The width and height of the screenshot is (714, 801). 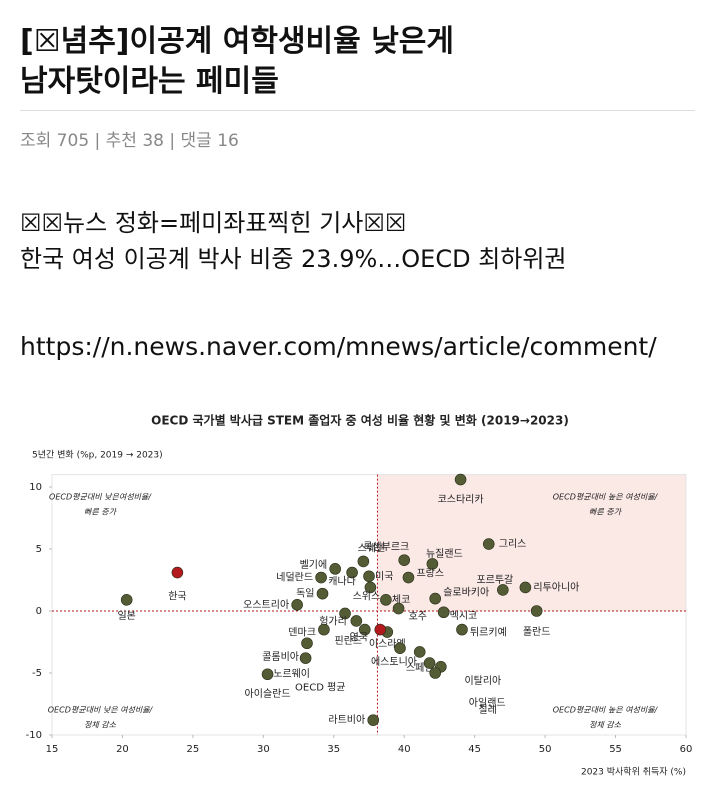 What do you see at coordinates (35, 487) in the screenshot?
I see `y-tick-label: 10` at bounding box center [35, 487].